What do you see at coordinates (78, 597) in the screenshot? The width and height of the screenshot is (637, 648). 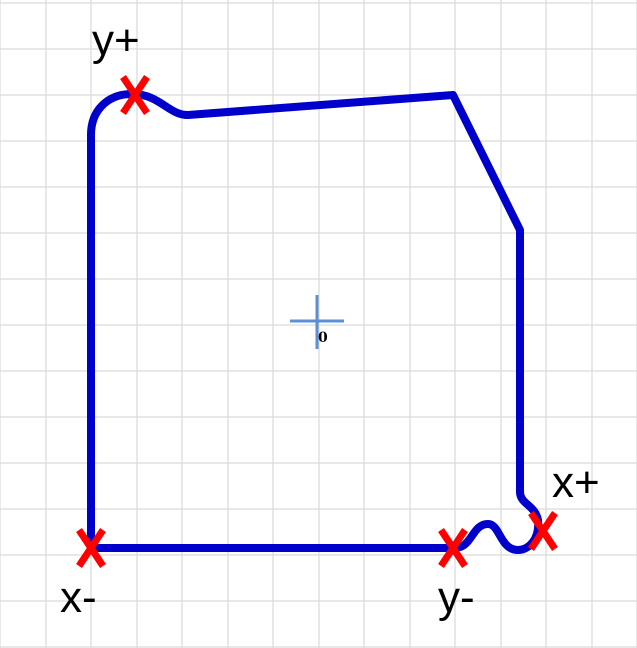 I see `marker-x-minus-label: x-` at bounding box center [78, 597].